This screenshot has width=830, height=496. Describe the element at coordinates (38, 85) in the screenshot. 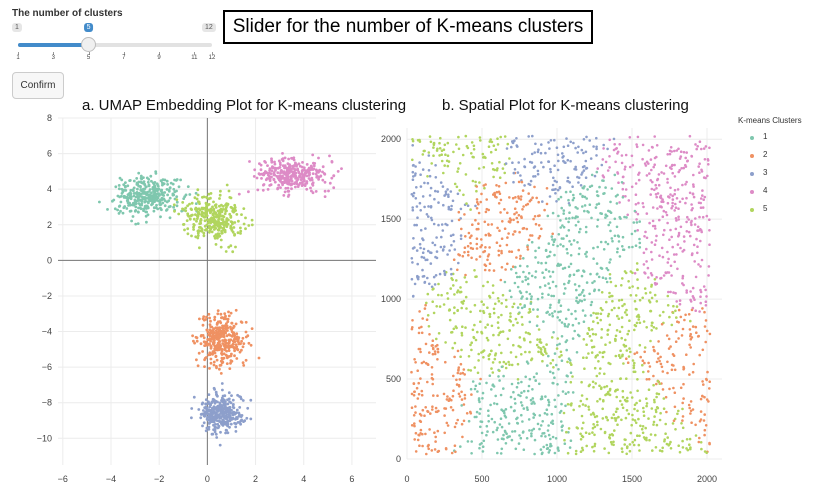

I see `confirm-button: Confirm` at that location.